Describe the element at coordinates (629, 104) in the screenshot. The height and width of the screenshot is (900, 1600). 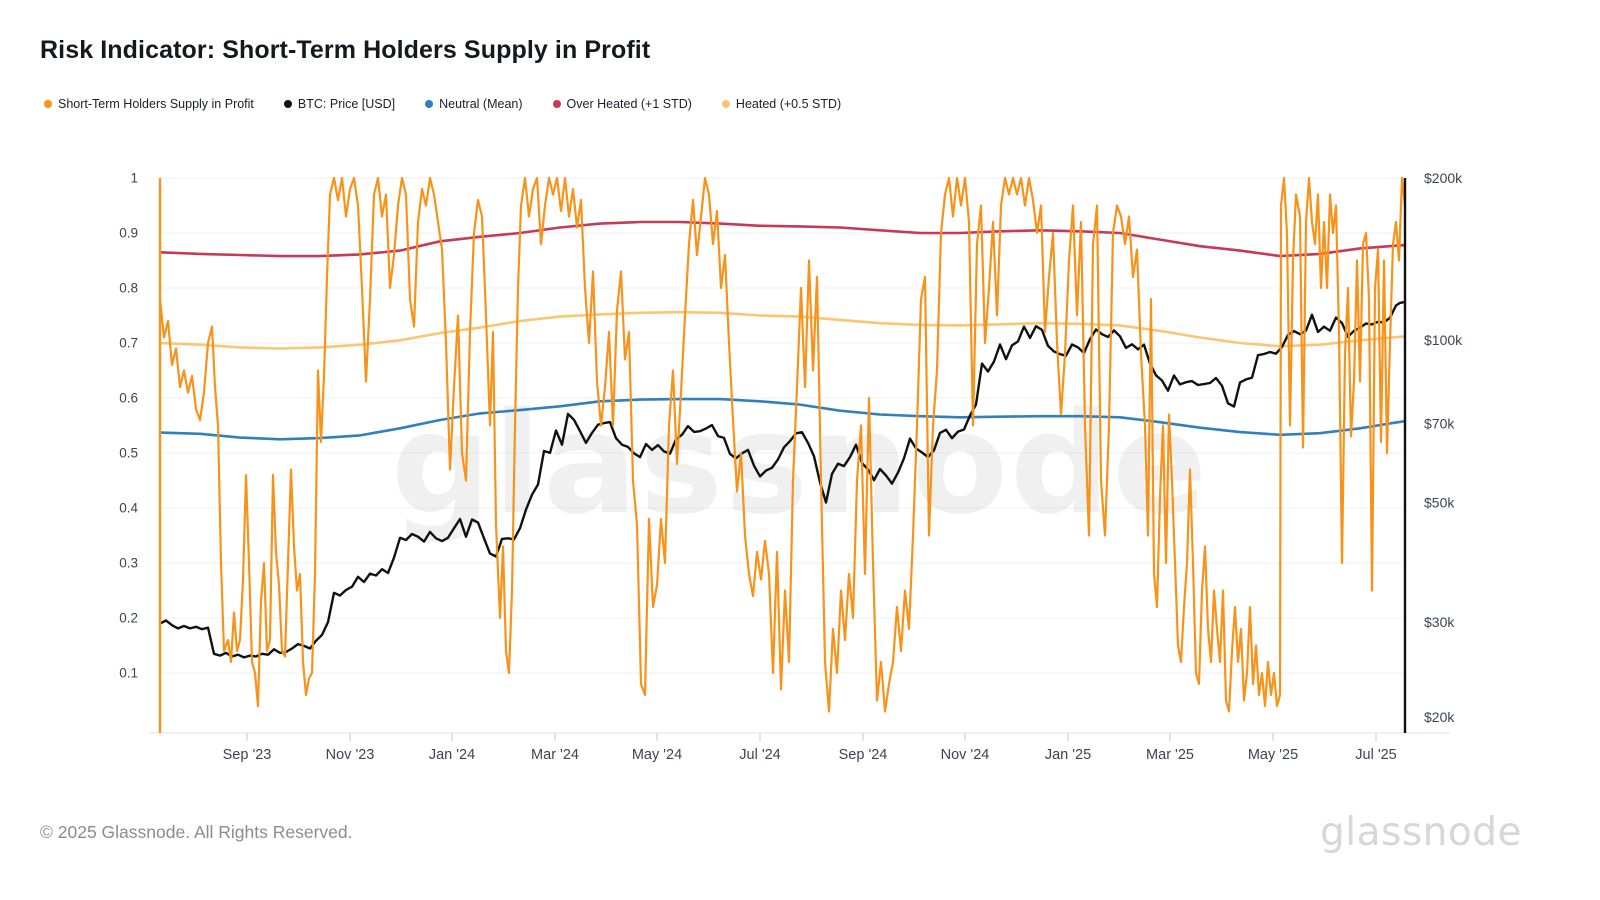
I see `legend-item-label: Over Heated (+1 STD)` at that location.